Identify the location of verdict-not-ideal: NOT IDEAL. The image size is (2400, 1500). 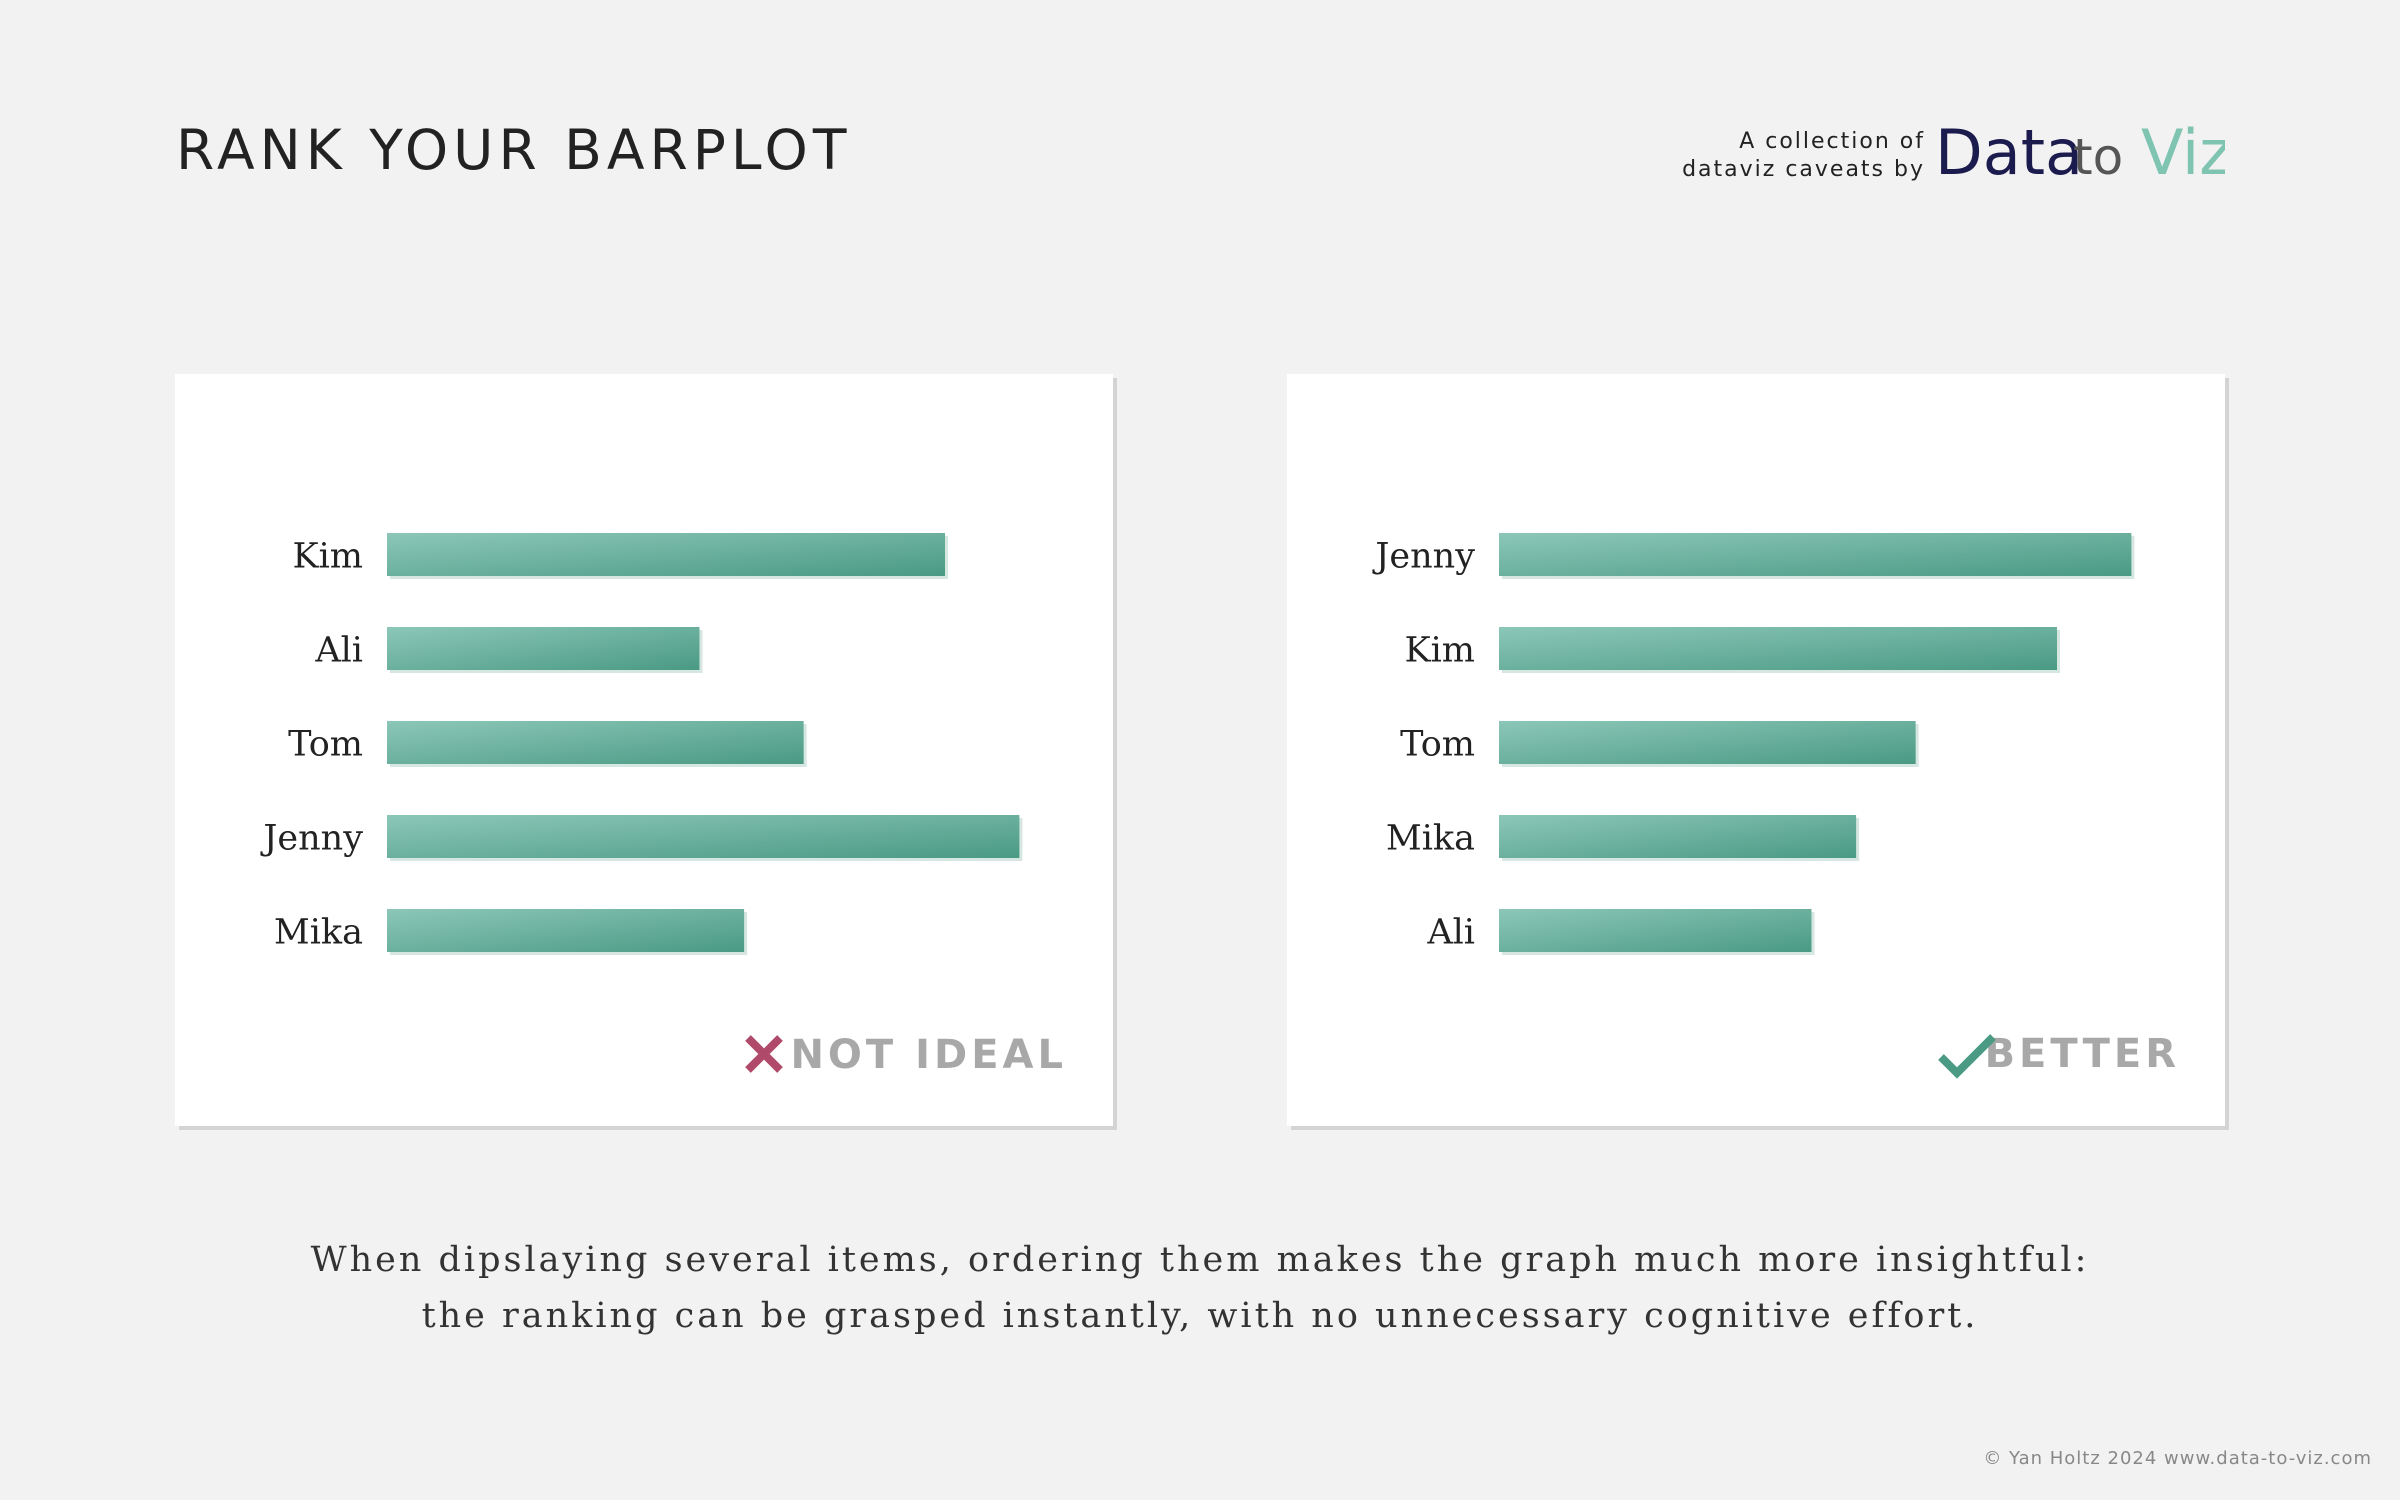
(904, 1055).